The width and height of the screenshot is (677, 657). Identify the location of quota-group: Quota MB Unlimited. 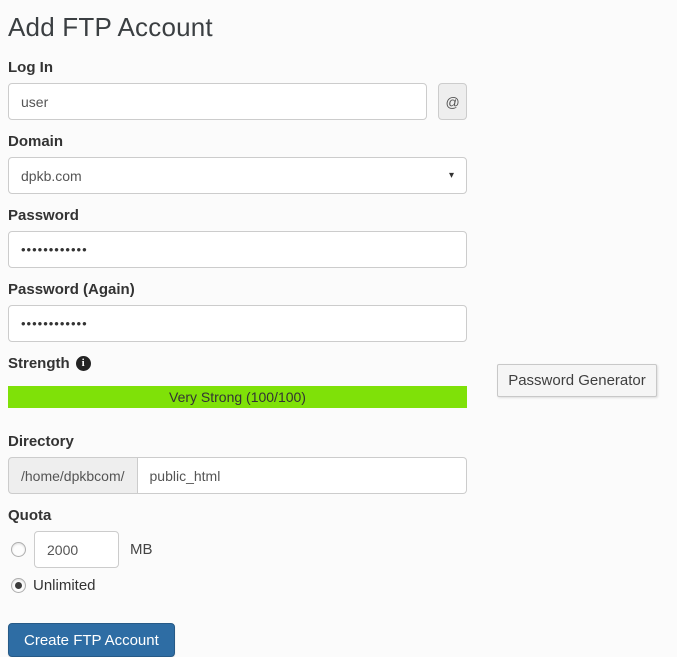
(237, 550).